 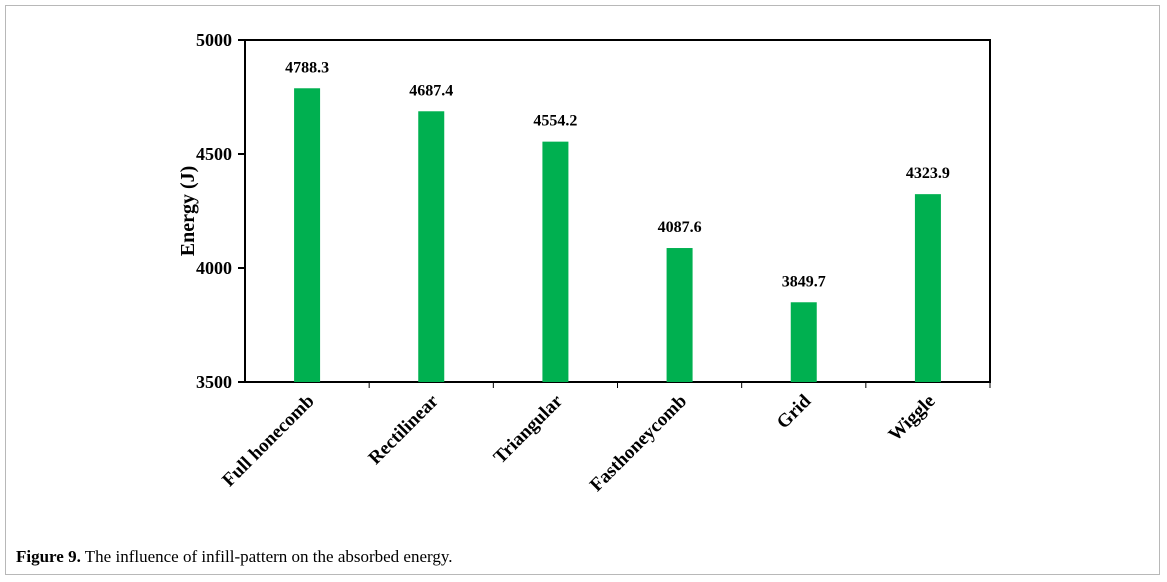 I want to click on x-category-label: Triangular, so click(x=529, y=429).